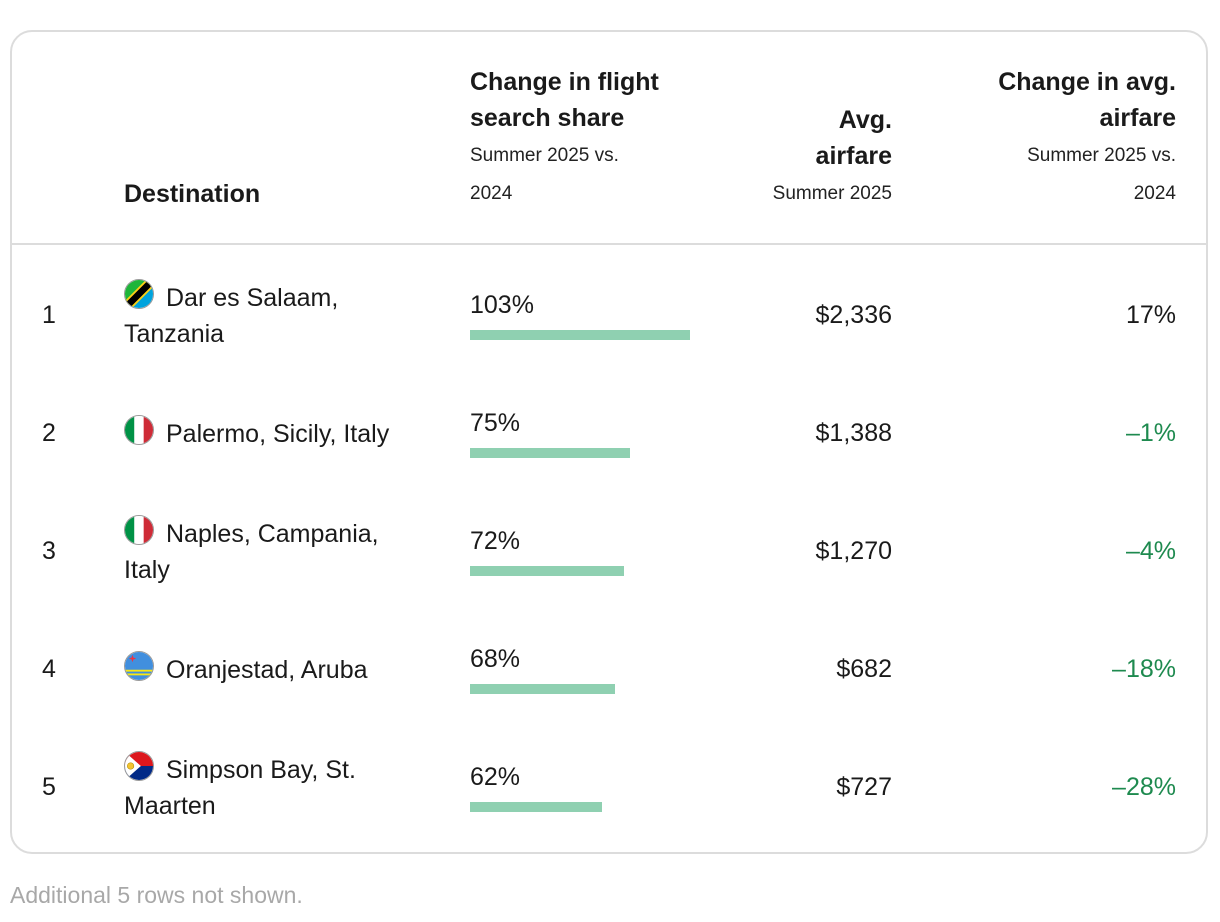 The width and height of the screenshot is (1220, 922). Describe the element at coordinates (278, 434) in the screenshot. I see `destination-line-1: Palermo, Sicily, Italy` at that location.